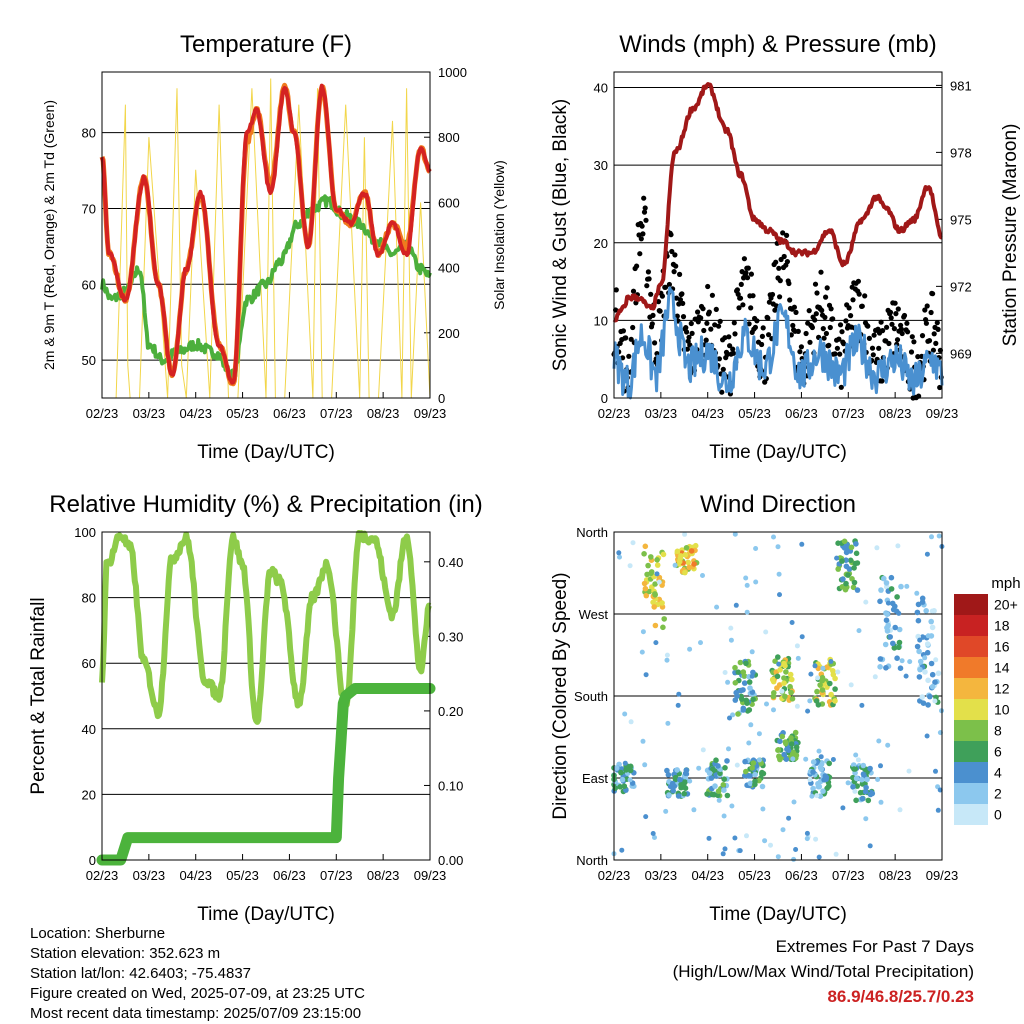 This screenshot has height=1024, width=1024. I want to click on legend-label: 18, so click(1002, 626).